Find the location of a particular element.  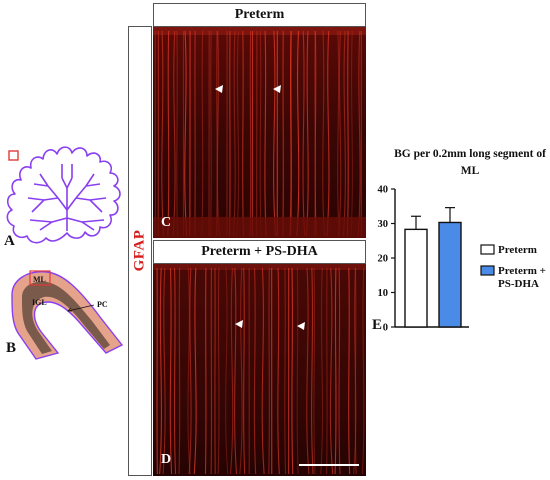

label-ml: ML is located at coordinates (39, 279).